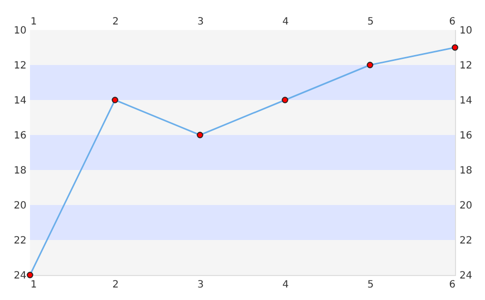  What do you see at coordinates (20, 101) in the screenshot?
I see `y-tick-label: 14` at bounding box center [20, 101].